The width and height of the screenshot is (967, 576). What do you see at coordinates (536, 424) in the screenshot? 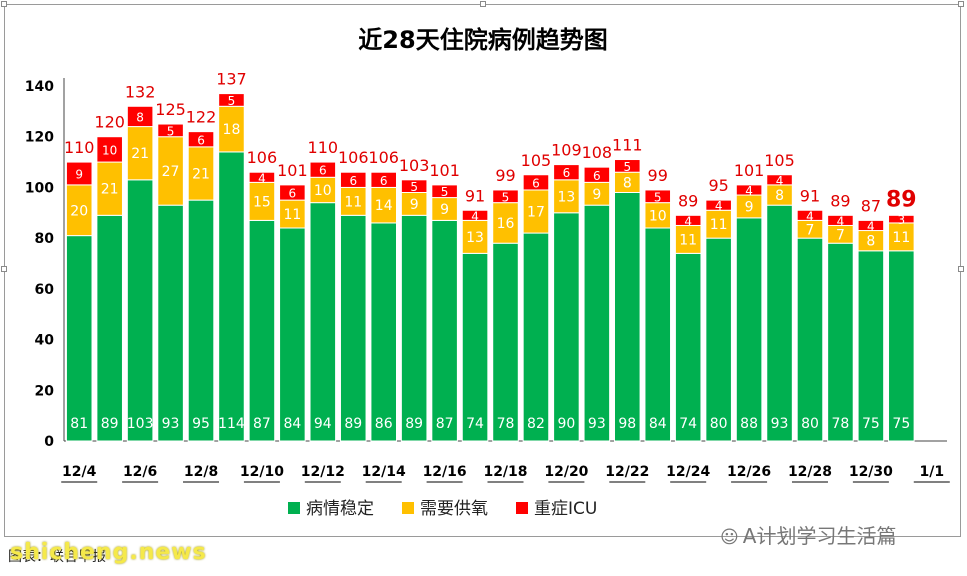
I see `bar-value-label: 82` at bounding box center [536, 424].